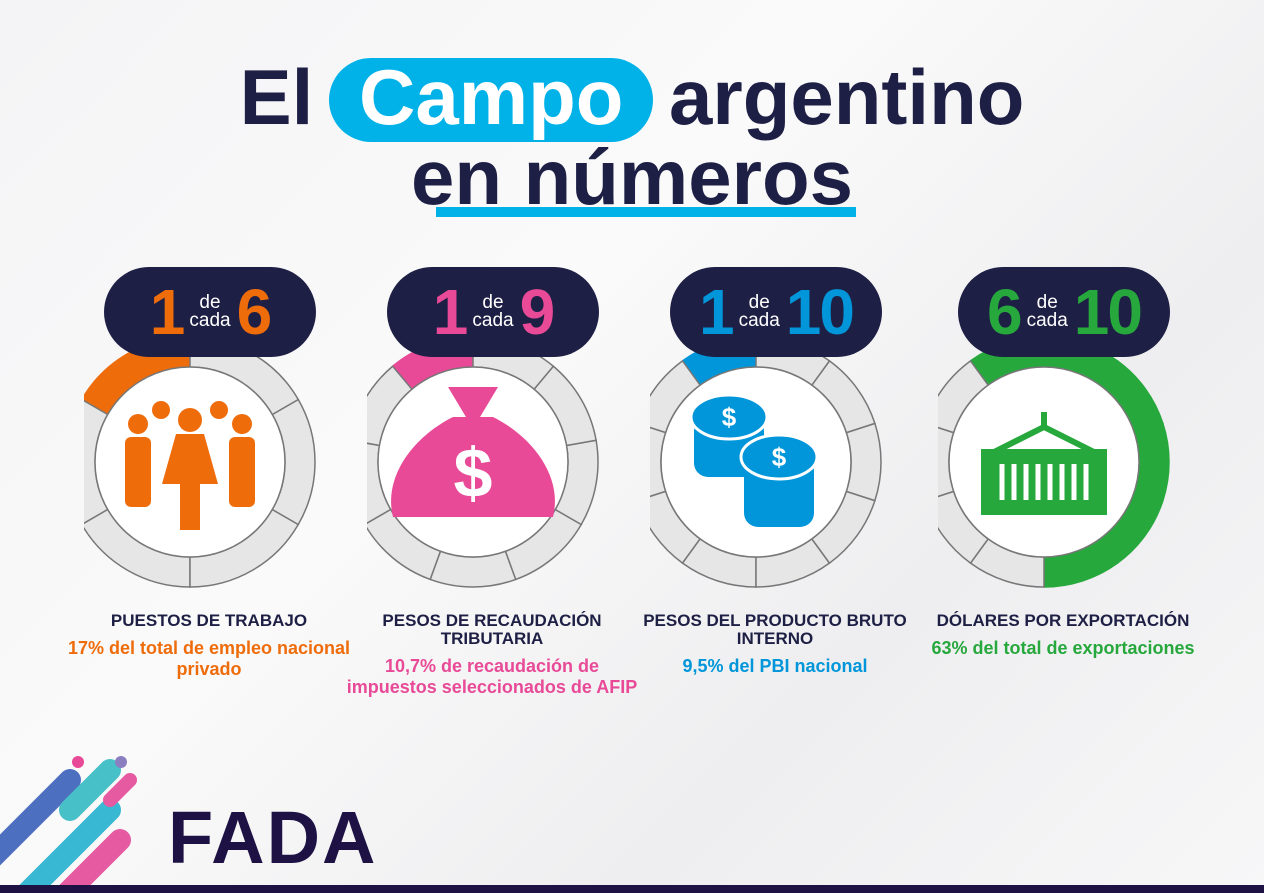  I want to click on money-bag-icon: $, so click(473, 452).